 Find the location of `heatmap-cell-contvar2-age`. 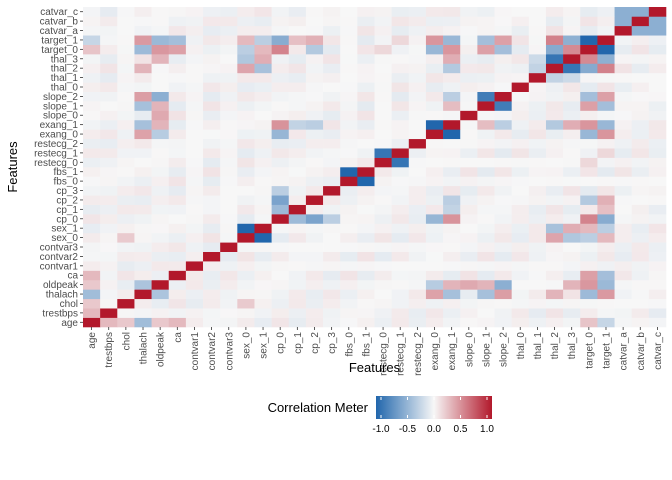

heatmap-cell-contvar2-age is located at coordinates (92, 256).